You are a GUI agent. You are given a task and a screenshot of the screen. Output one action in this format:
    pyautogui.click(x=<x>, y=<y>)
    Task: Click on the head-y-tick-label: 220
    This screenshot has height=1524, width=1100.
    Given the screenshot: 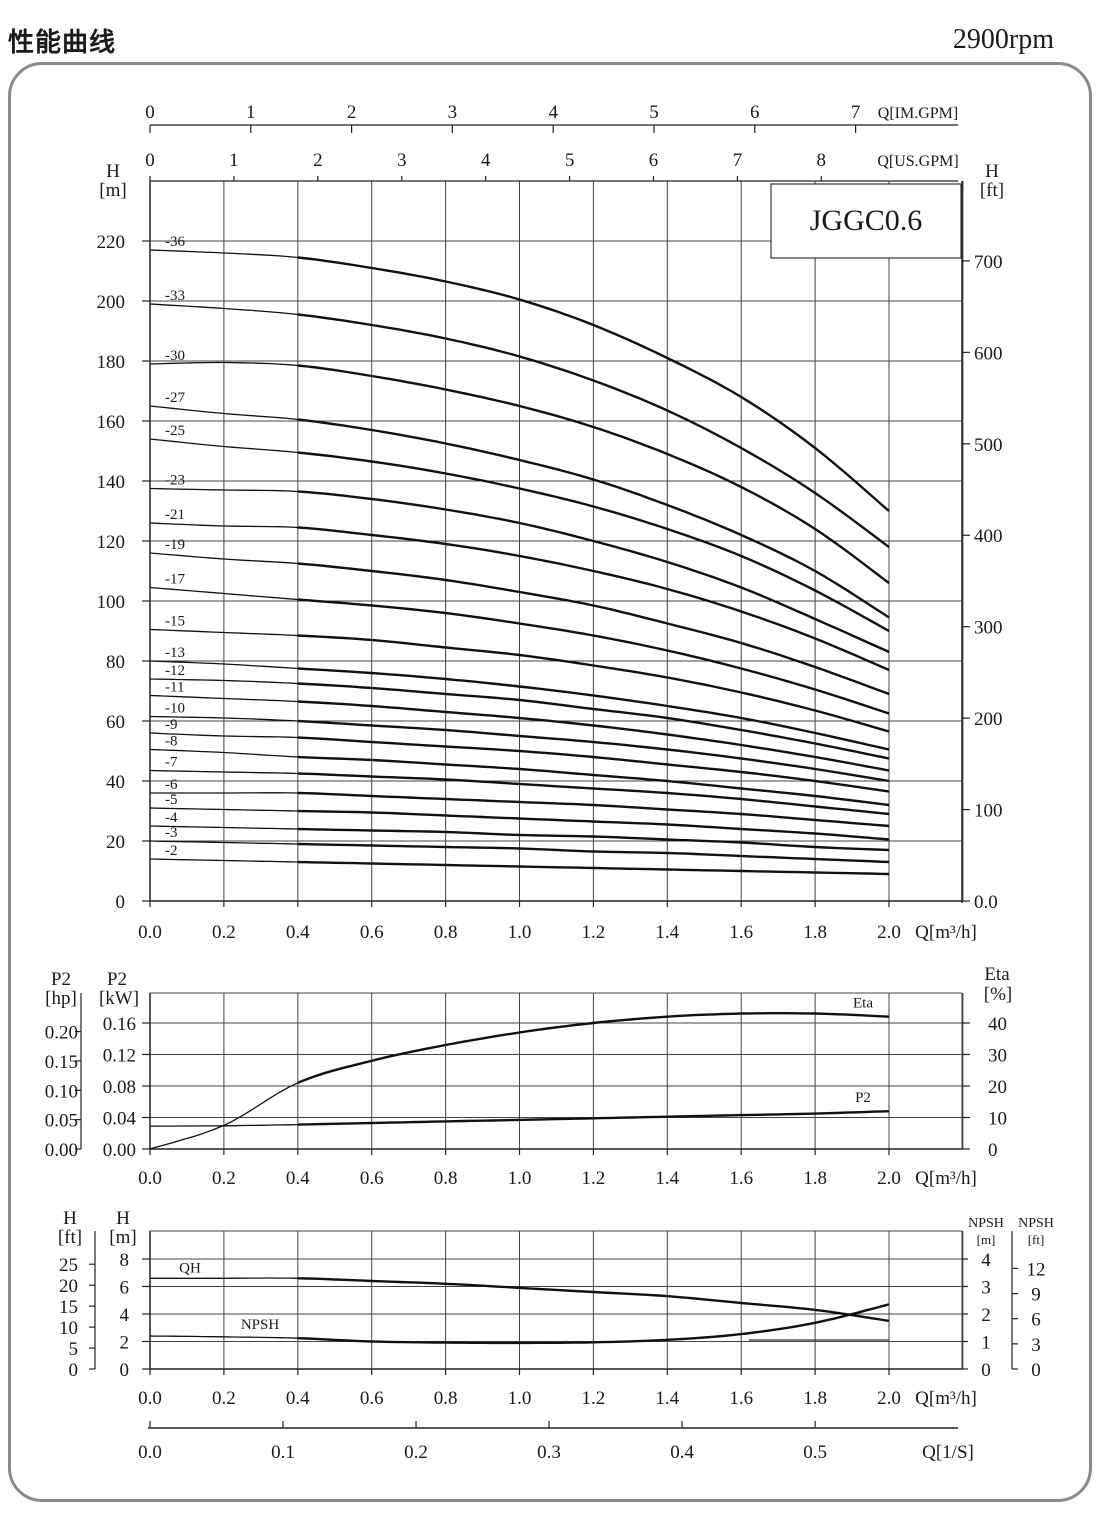 What is the action you would take?
    pyautogui.click(x=111, y=242)
    